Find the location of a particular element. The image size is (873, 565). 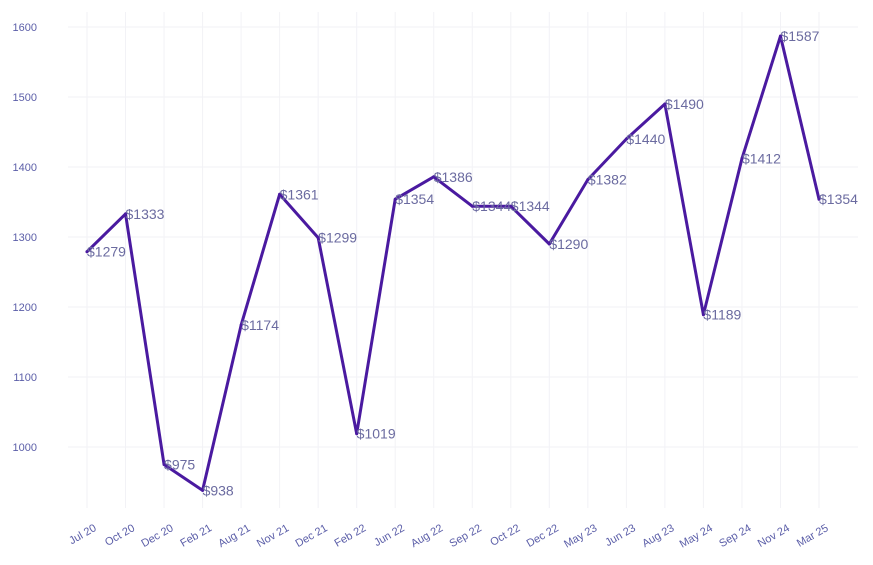

data-label: $938 is located at coordinates (218, 490).